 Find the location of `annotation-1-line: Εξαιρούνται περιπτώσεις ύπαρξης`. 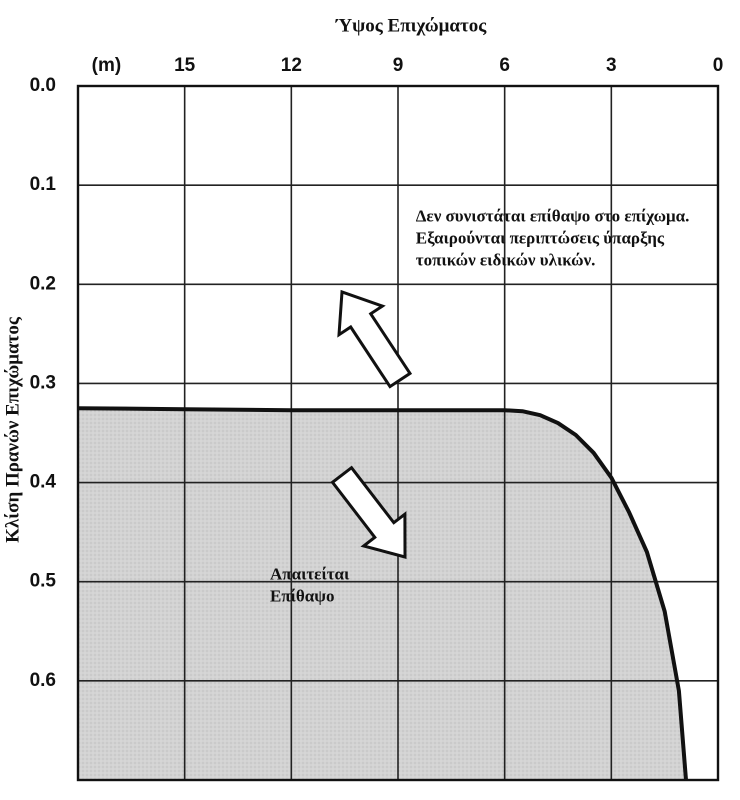

annotation-1-line: Εξαιρούνται περιπτώσεις ύπαρξης is located at coordinates (540, 238).